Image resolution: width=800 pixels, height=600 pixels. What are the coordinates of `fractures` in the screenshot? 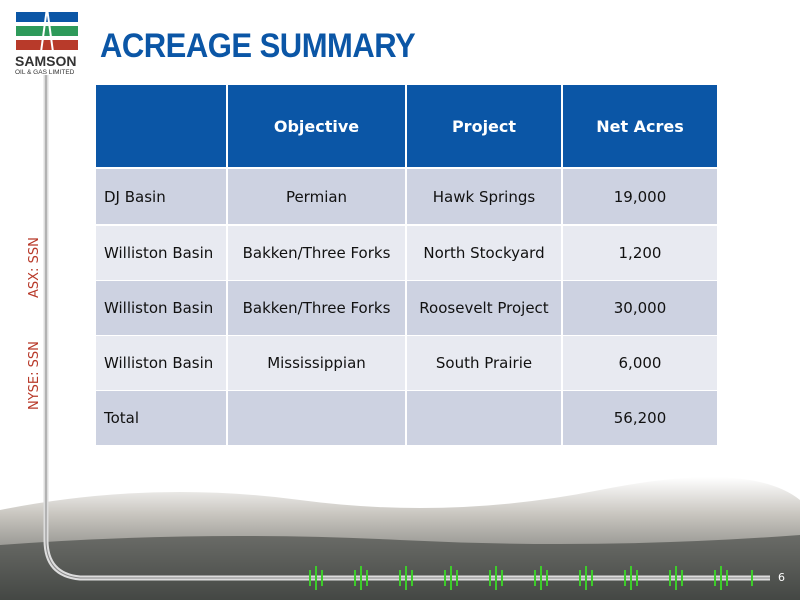 It's located at (531, 578).